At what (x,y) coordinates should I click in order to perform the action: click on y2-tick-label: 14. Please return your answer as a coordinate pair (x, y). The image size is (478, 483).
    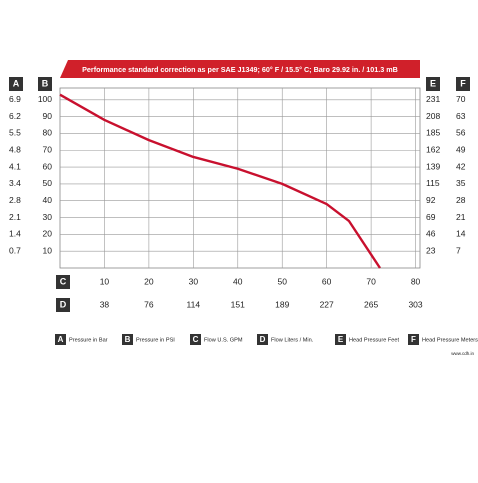
    Looking at the image, I should click on (461, 234).